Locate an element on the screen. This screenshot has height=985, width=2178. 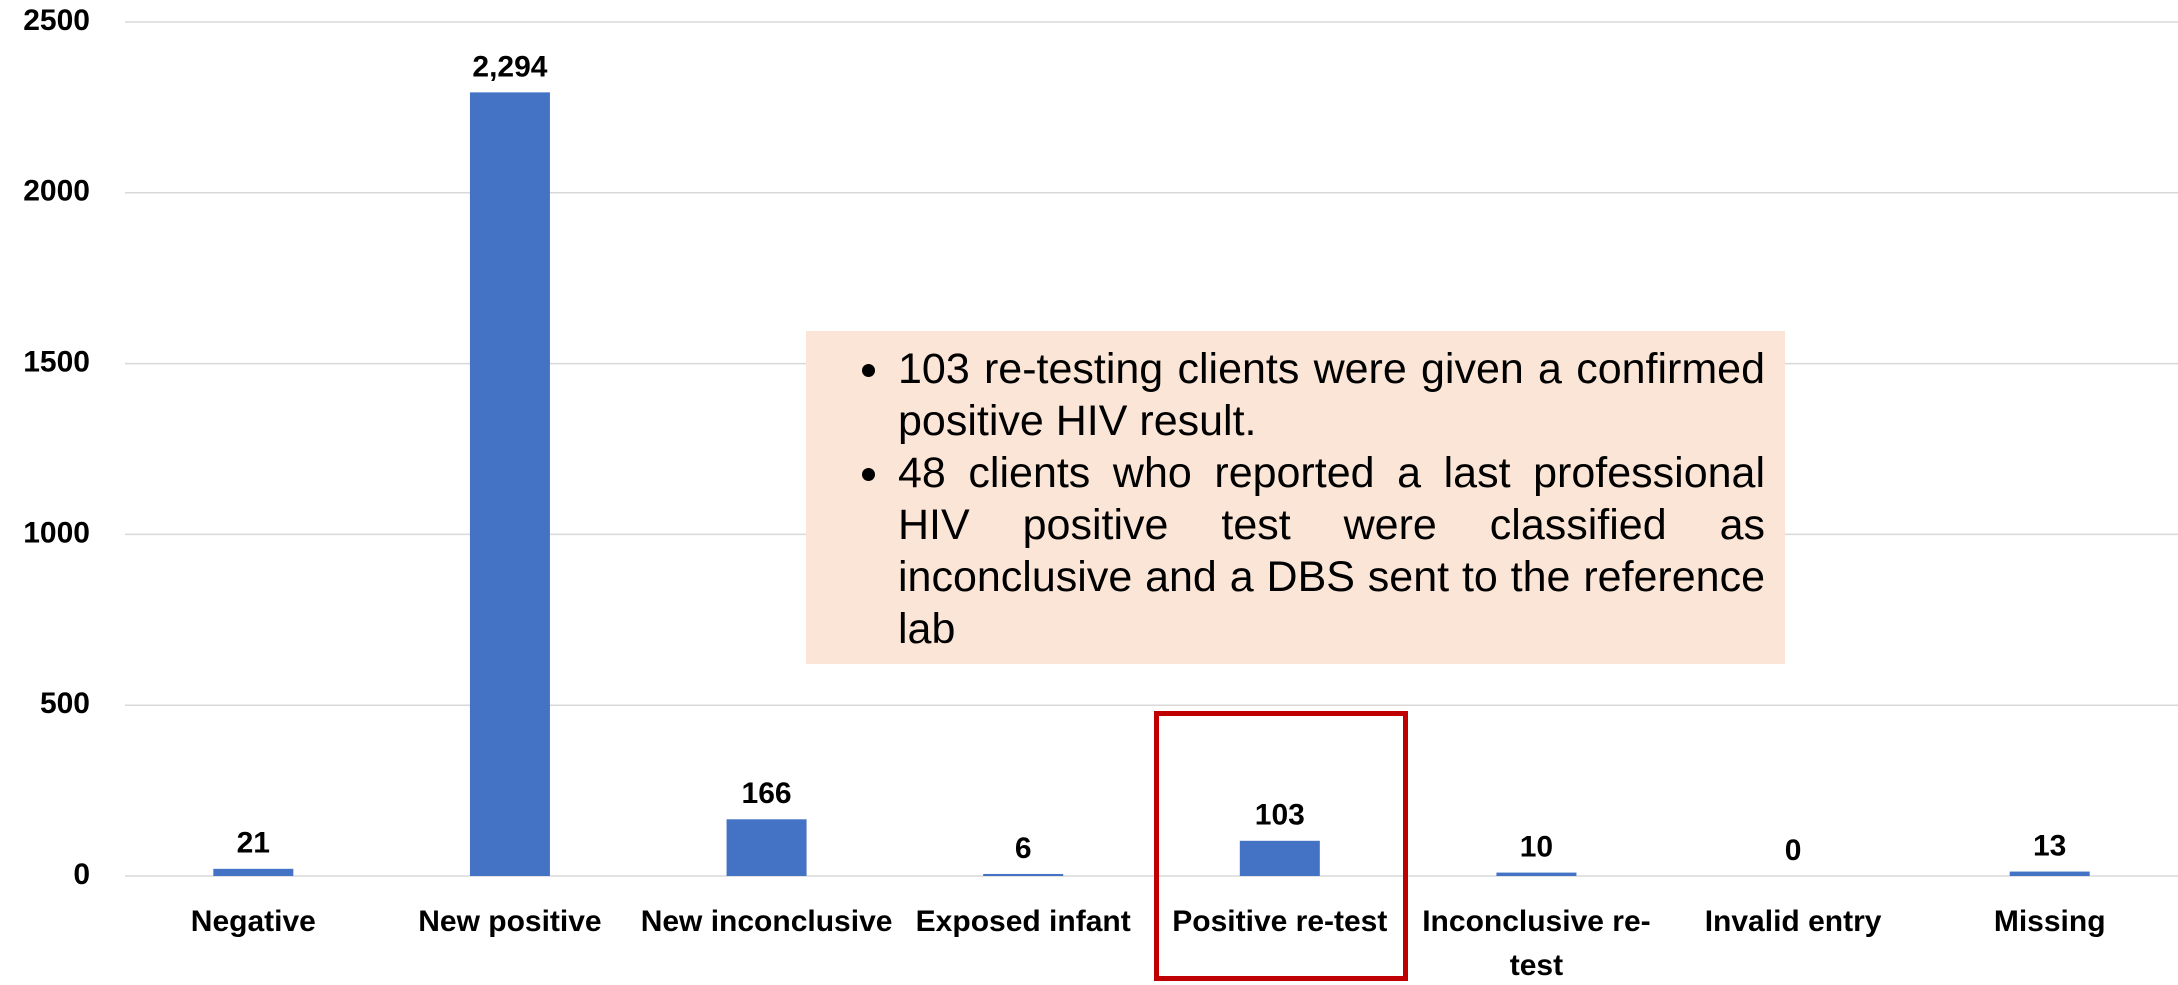
highlight-box is located at coordinates (1281, 846).